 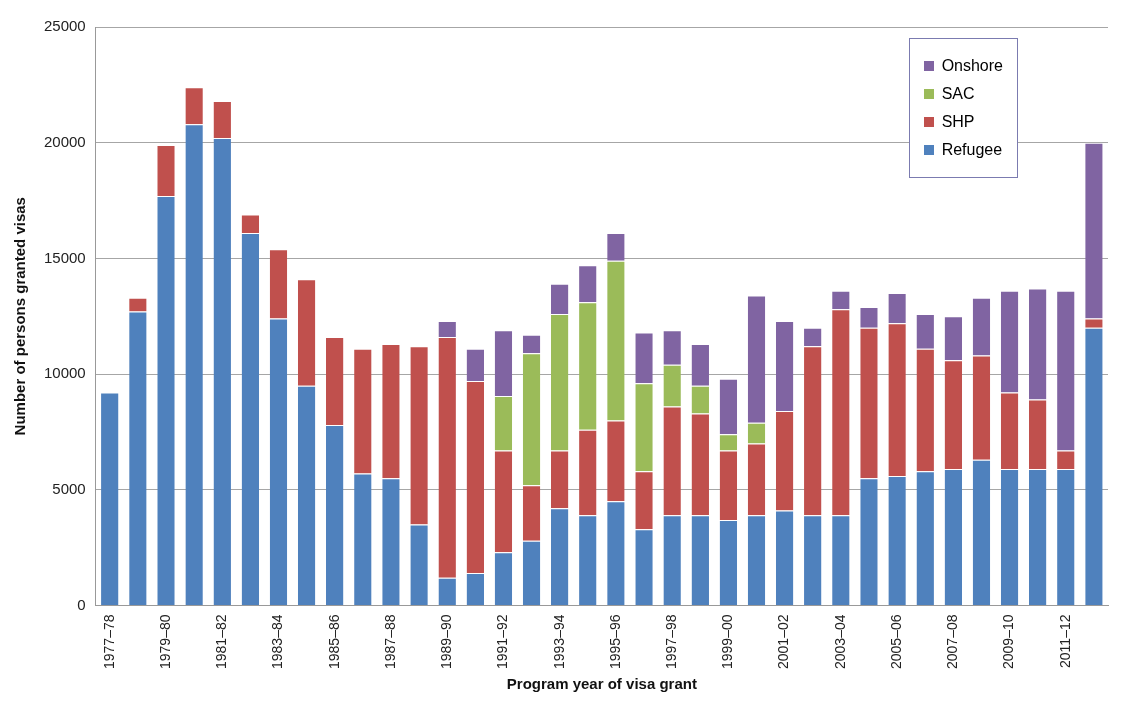 What do you see at coordinates (64, 257) in the screenshot?
I see `y-tick-label: 15000` at bounding box center [64, 257].